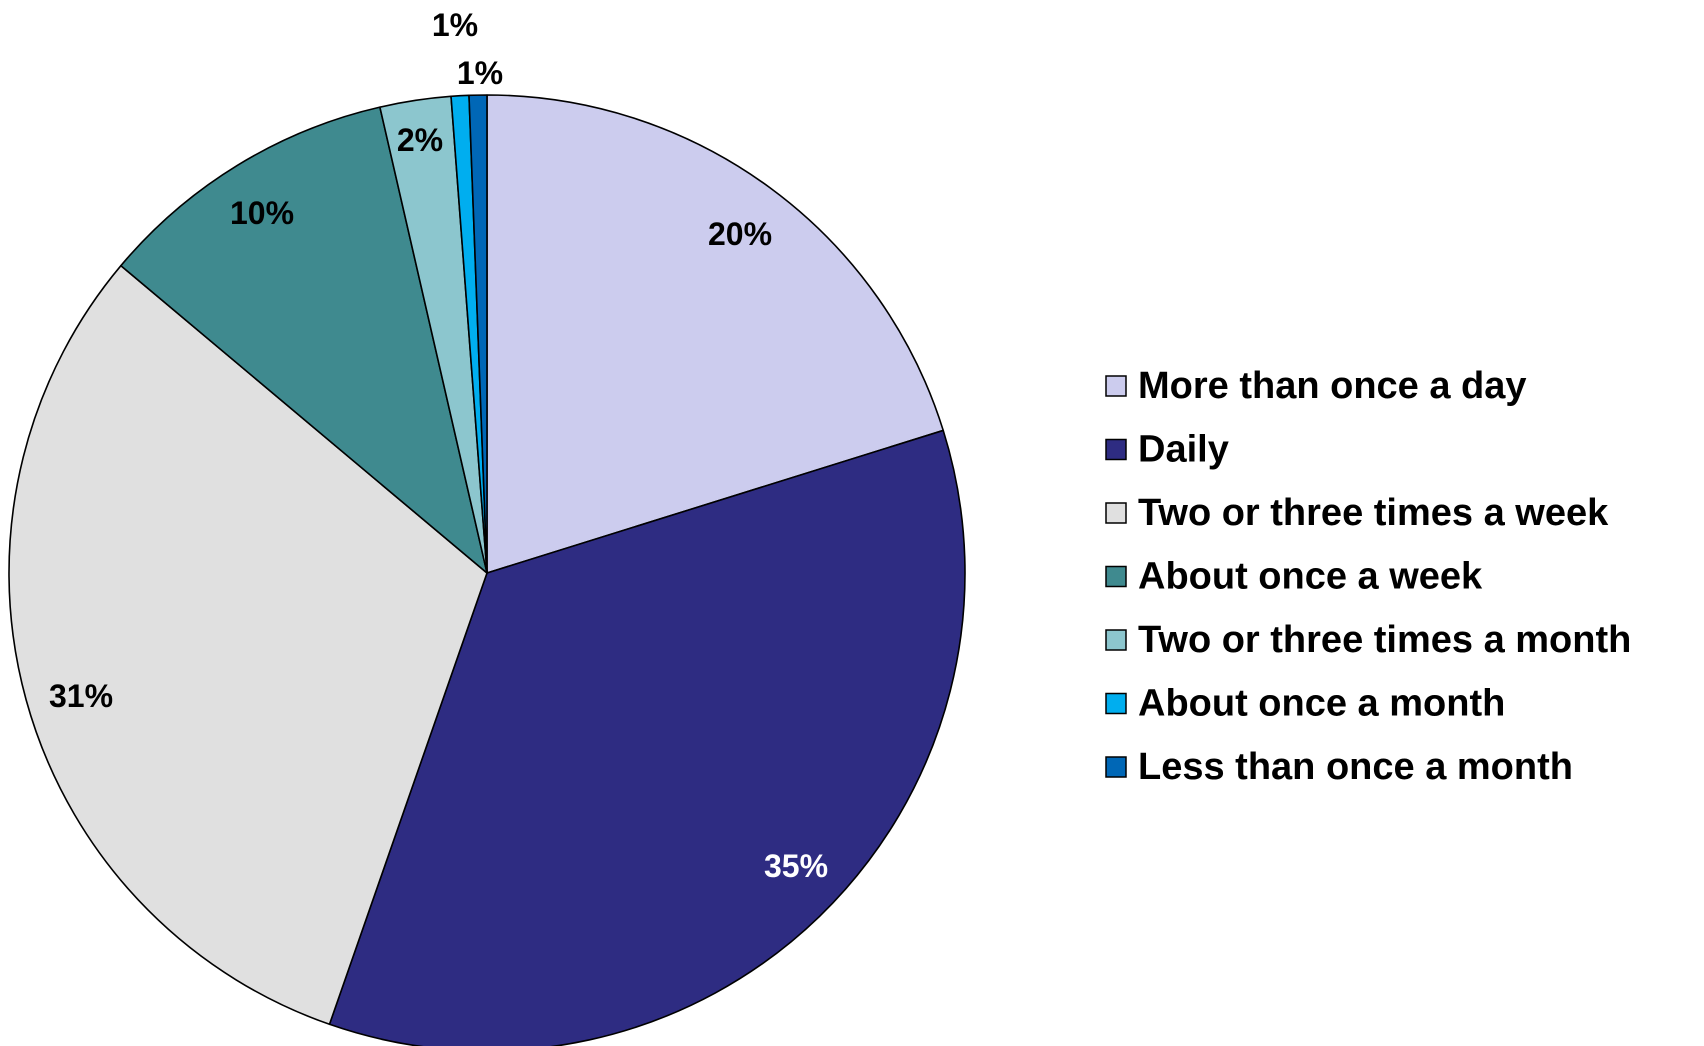 This screenshot has height=1046, width=1704. I want to click on legend-item-3: Two or three times a week, so click(1357, 513).